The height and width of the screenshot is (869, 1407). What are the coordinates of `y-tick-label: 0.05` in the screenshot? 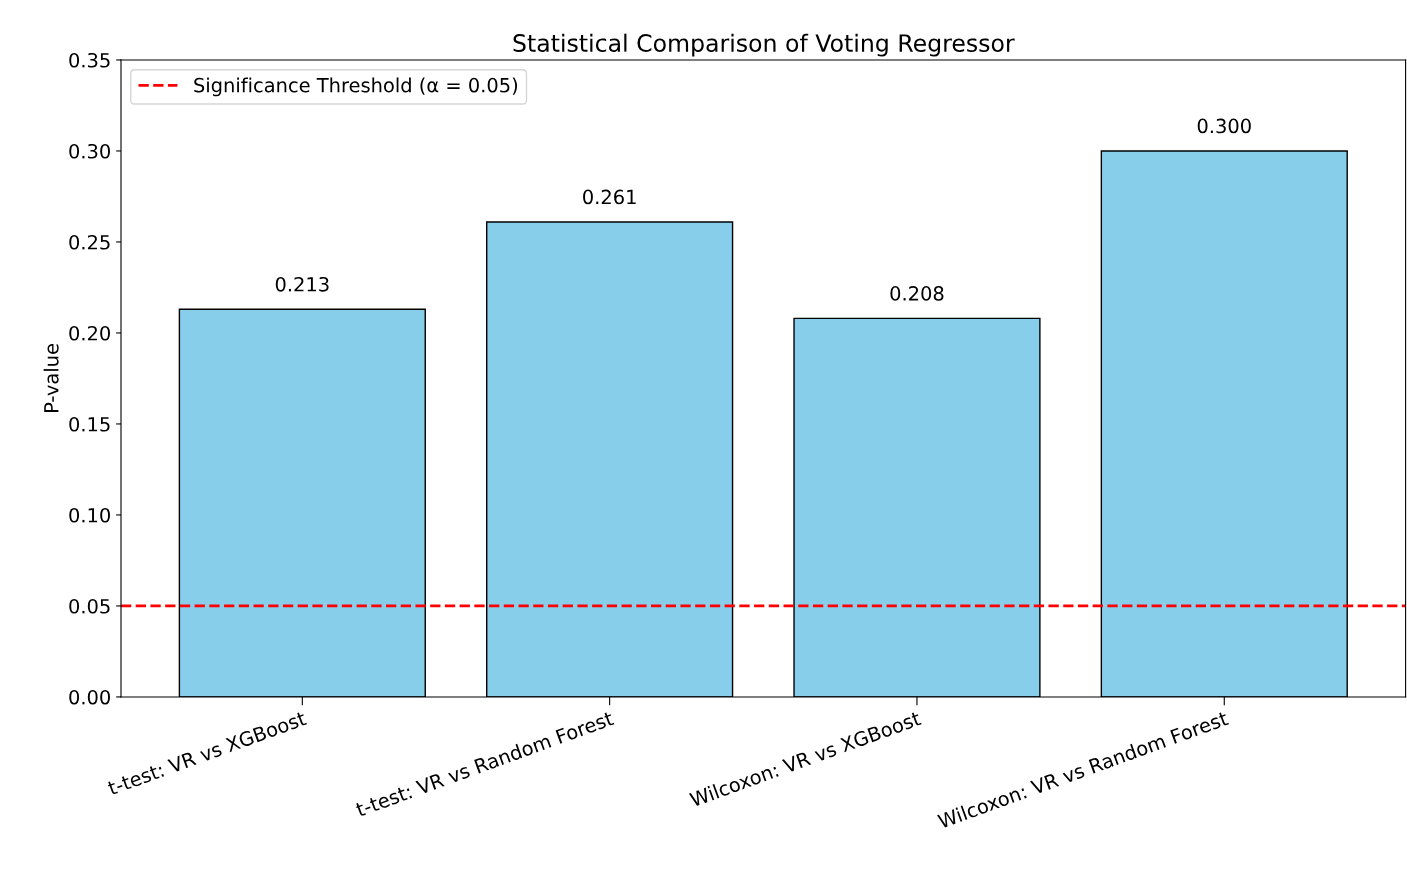 It's located at (89, 606).